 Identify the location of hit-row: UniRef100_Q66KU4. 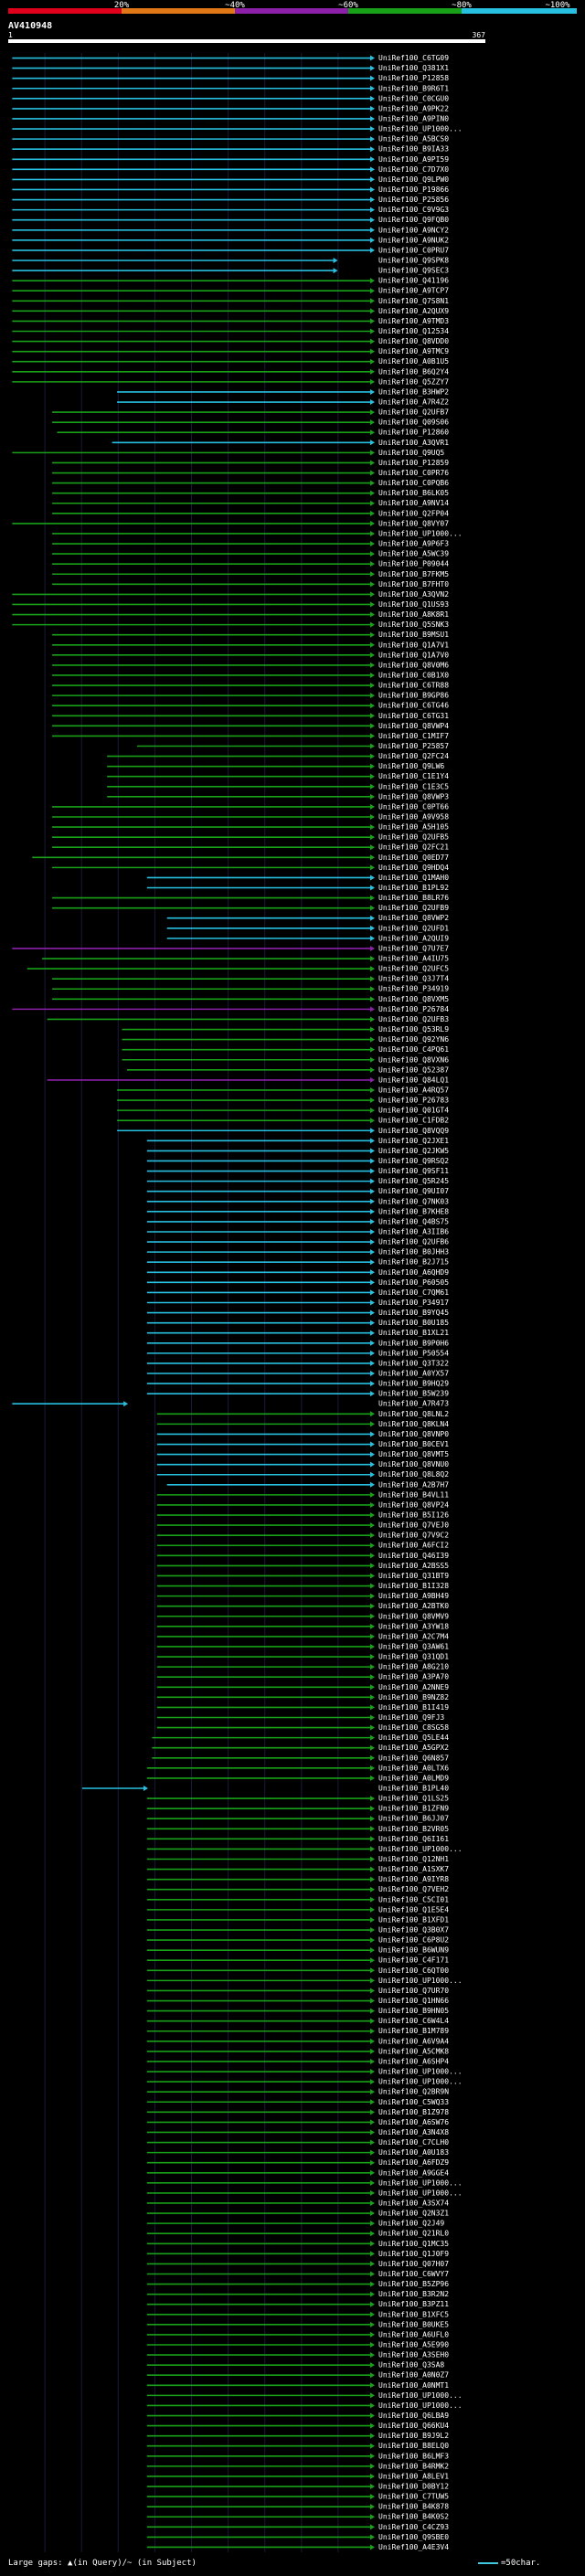
(298, 2426).